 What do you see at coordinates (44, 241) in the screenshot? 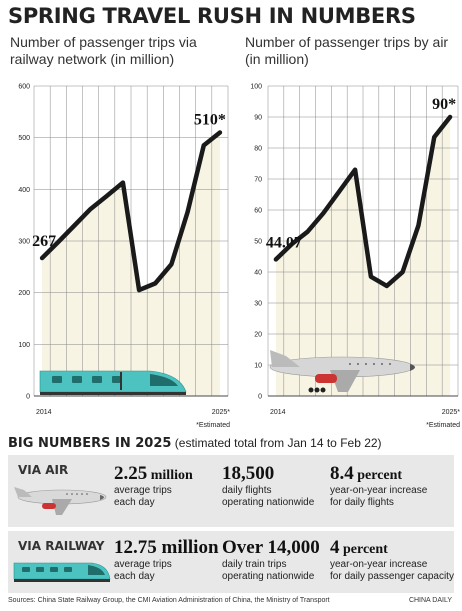
I see `rail-first-value-label: 267` at bounding box center [44, 241].